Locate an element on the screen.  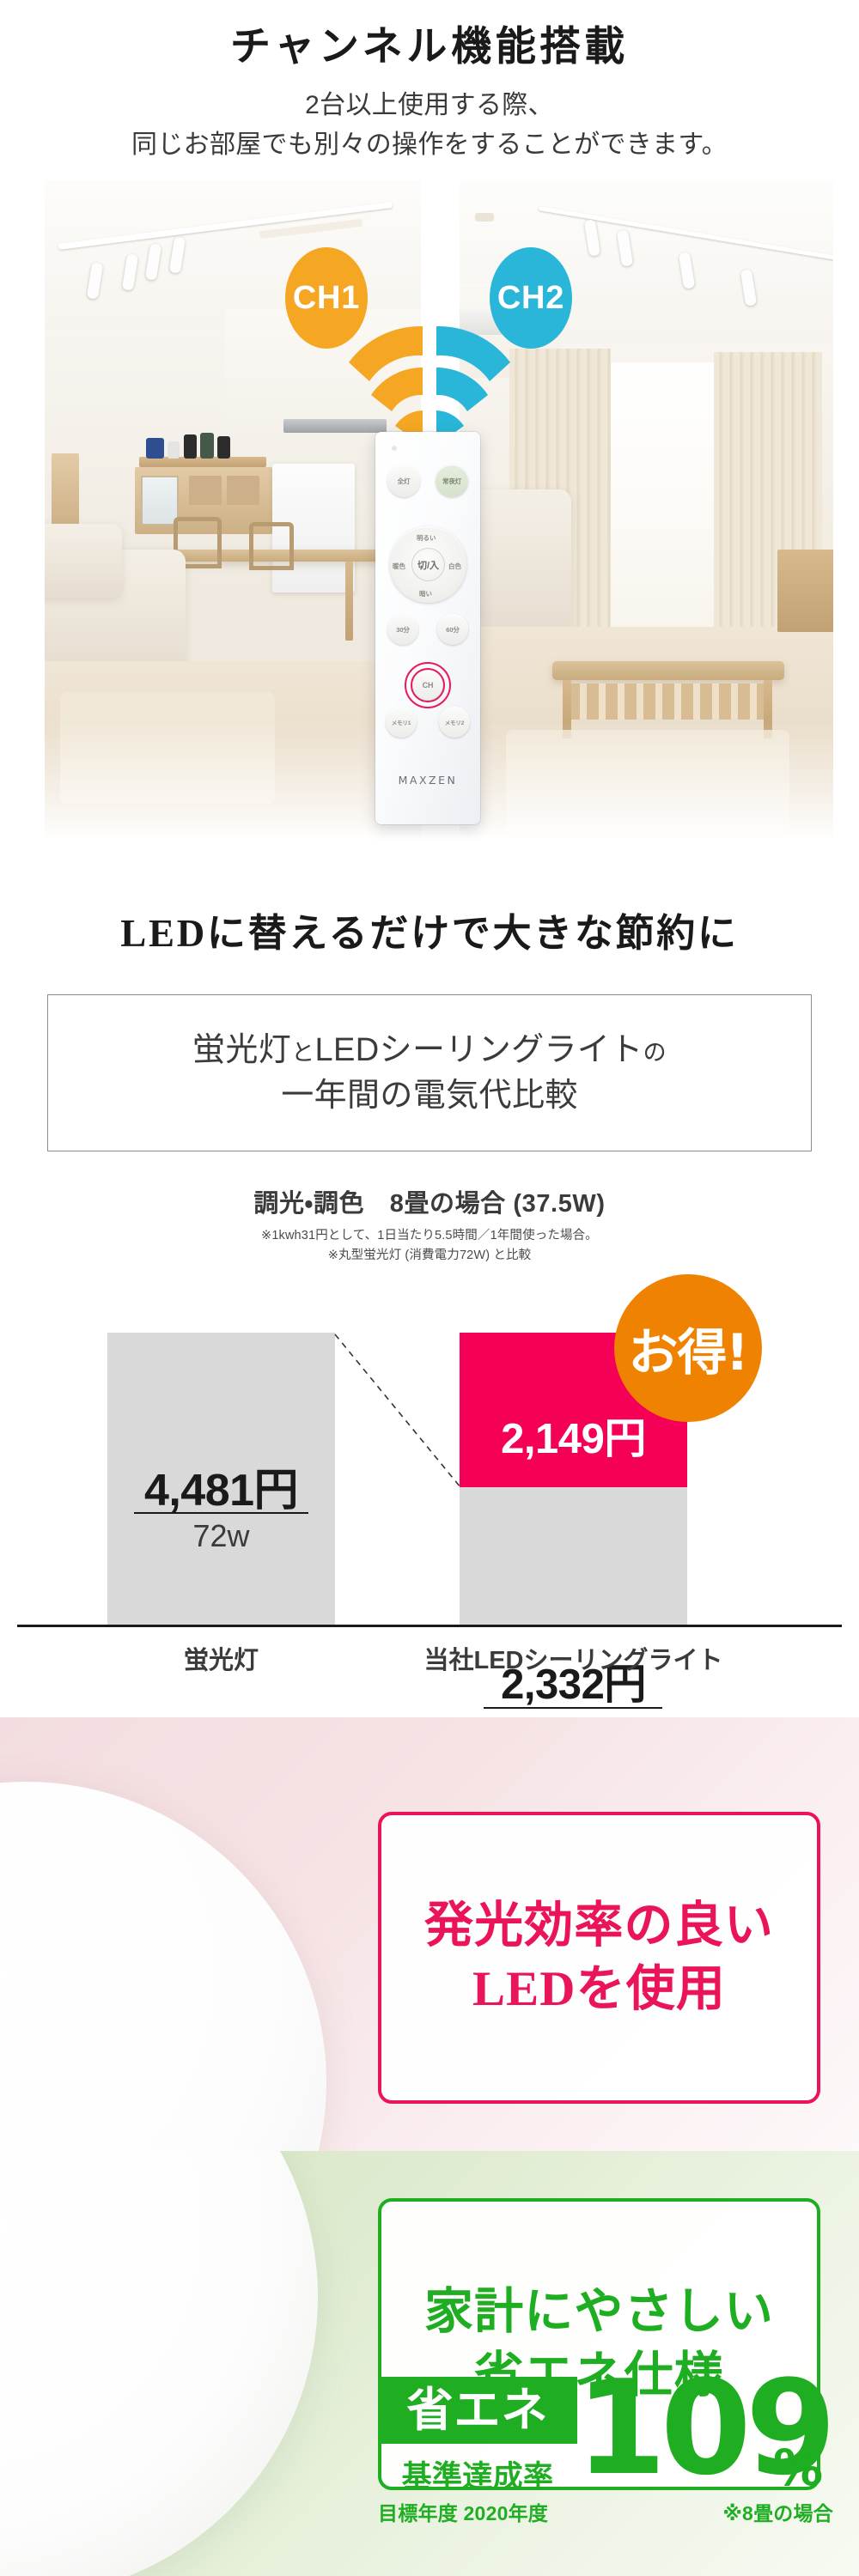
remote-button-warm: 暖色 is located at coordinates (399, 566).